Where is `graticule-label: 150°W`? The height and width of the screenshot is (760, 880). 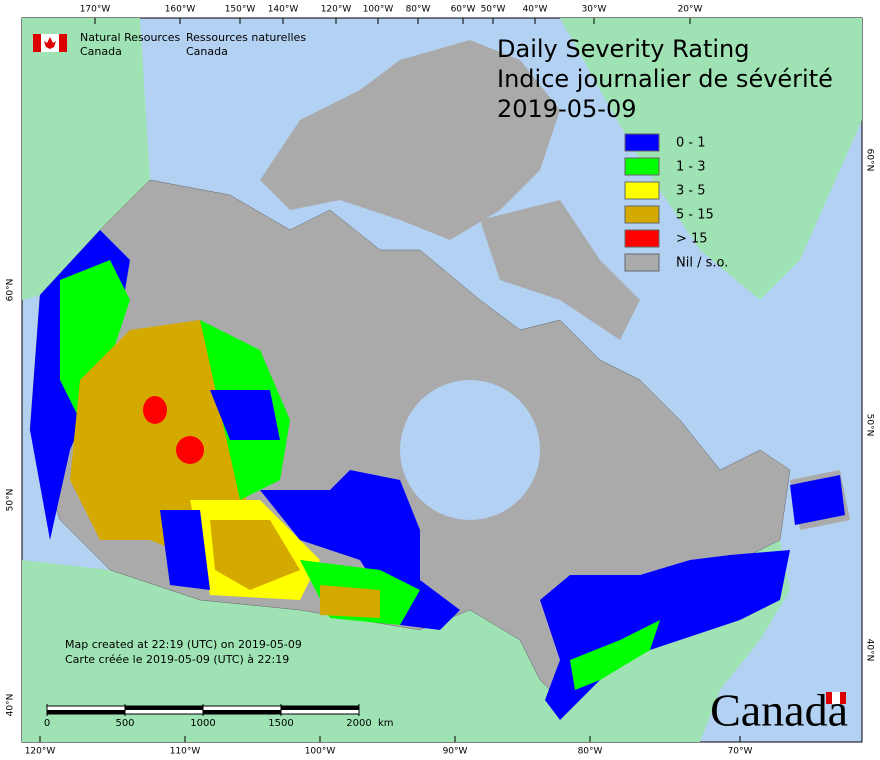
graticule-label: 150°W is located at coordinates (240, 10).